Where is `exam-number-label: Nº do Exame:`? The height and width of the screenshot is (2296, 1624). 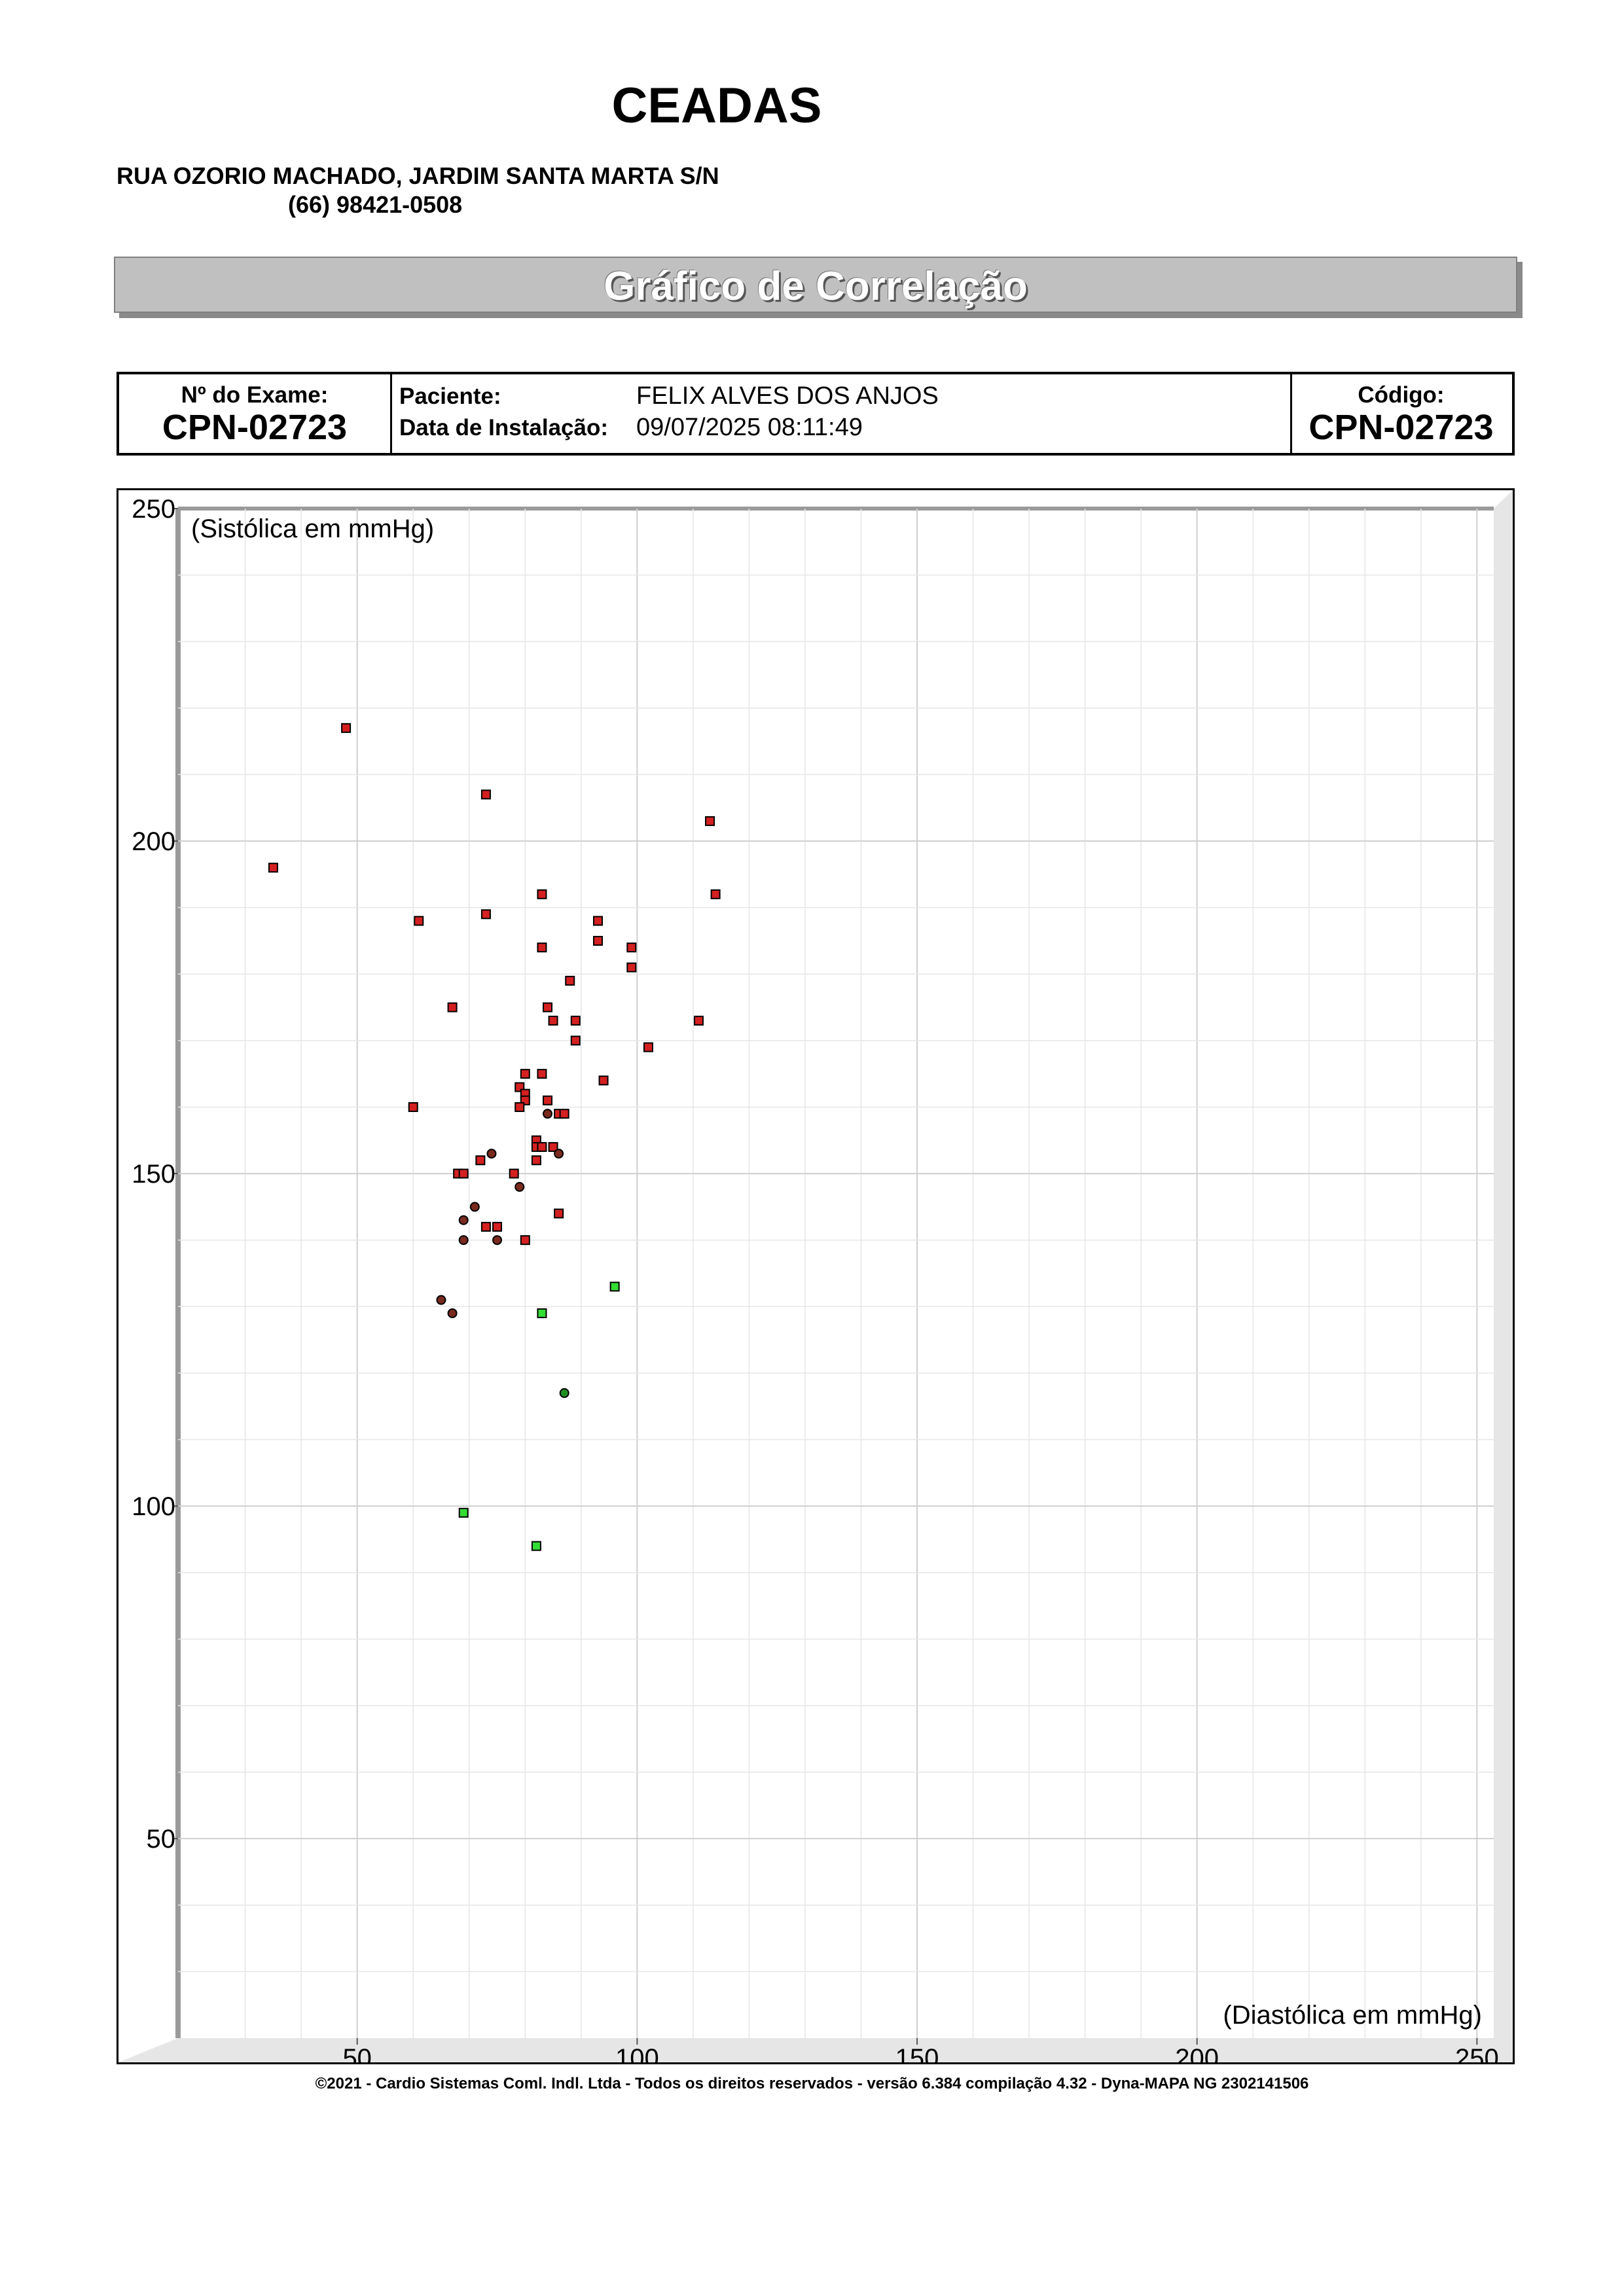 exam-number-label: Nº do Exame: is located at coordinates (255, 395).